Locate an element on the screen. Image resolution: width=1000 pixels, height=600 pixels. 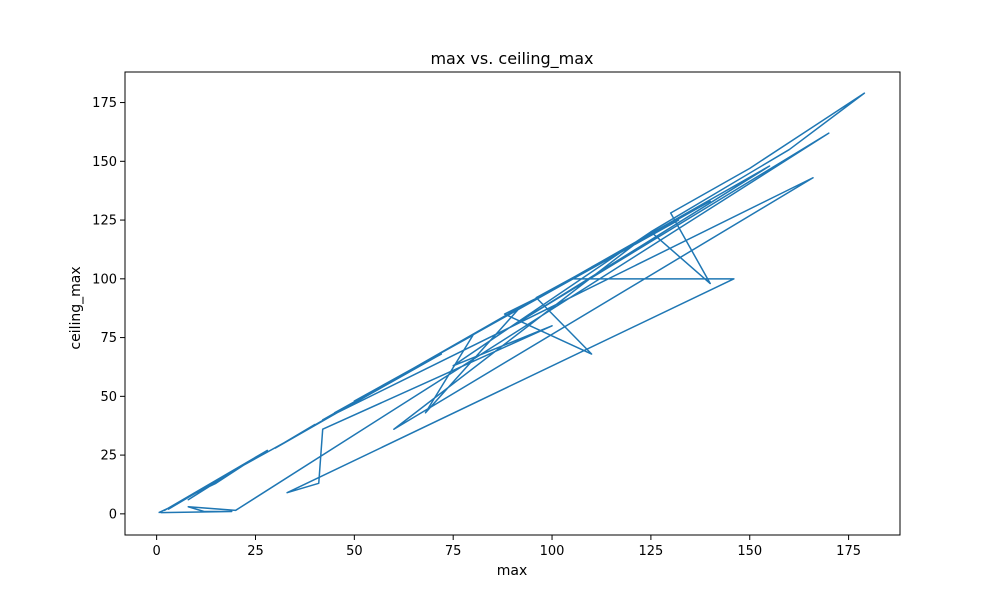
y-tick-label: 50 is located at coordinates (108, 397).